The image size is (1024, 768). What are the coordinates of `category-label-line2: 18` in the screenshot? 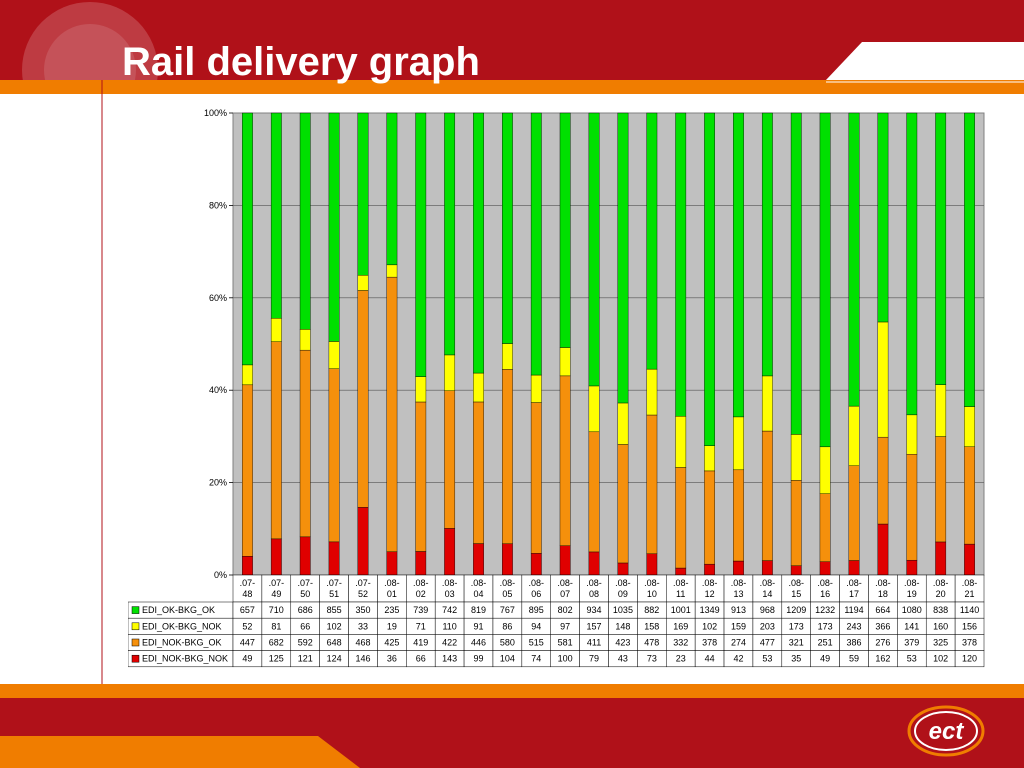 It's located at (883, 594).